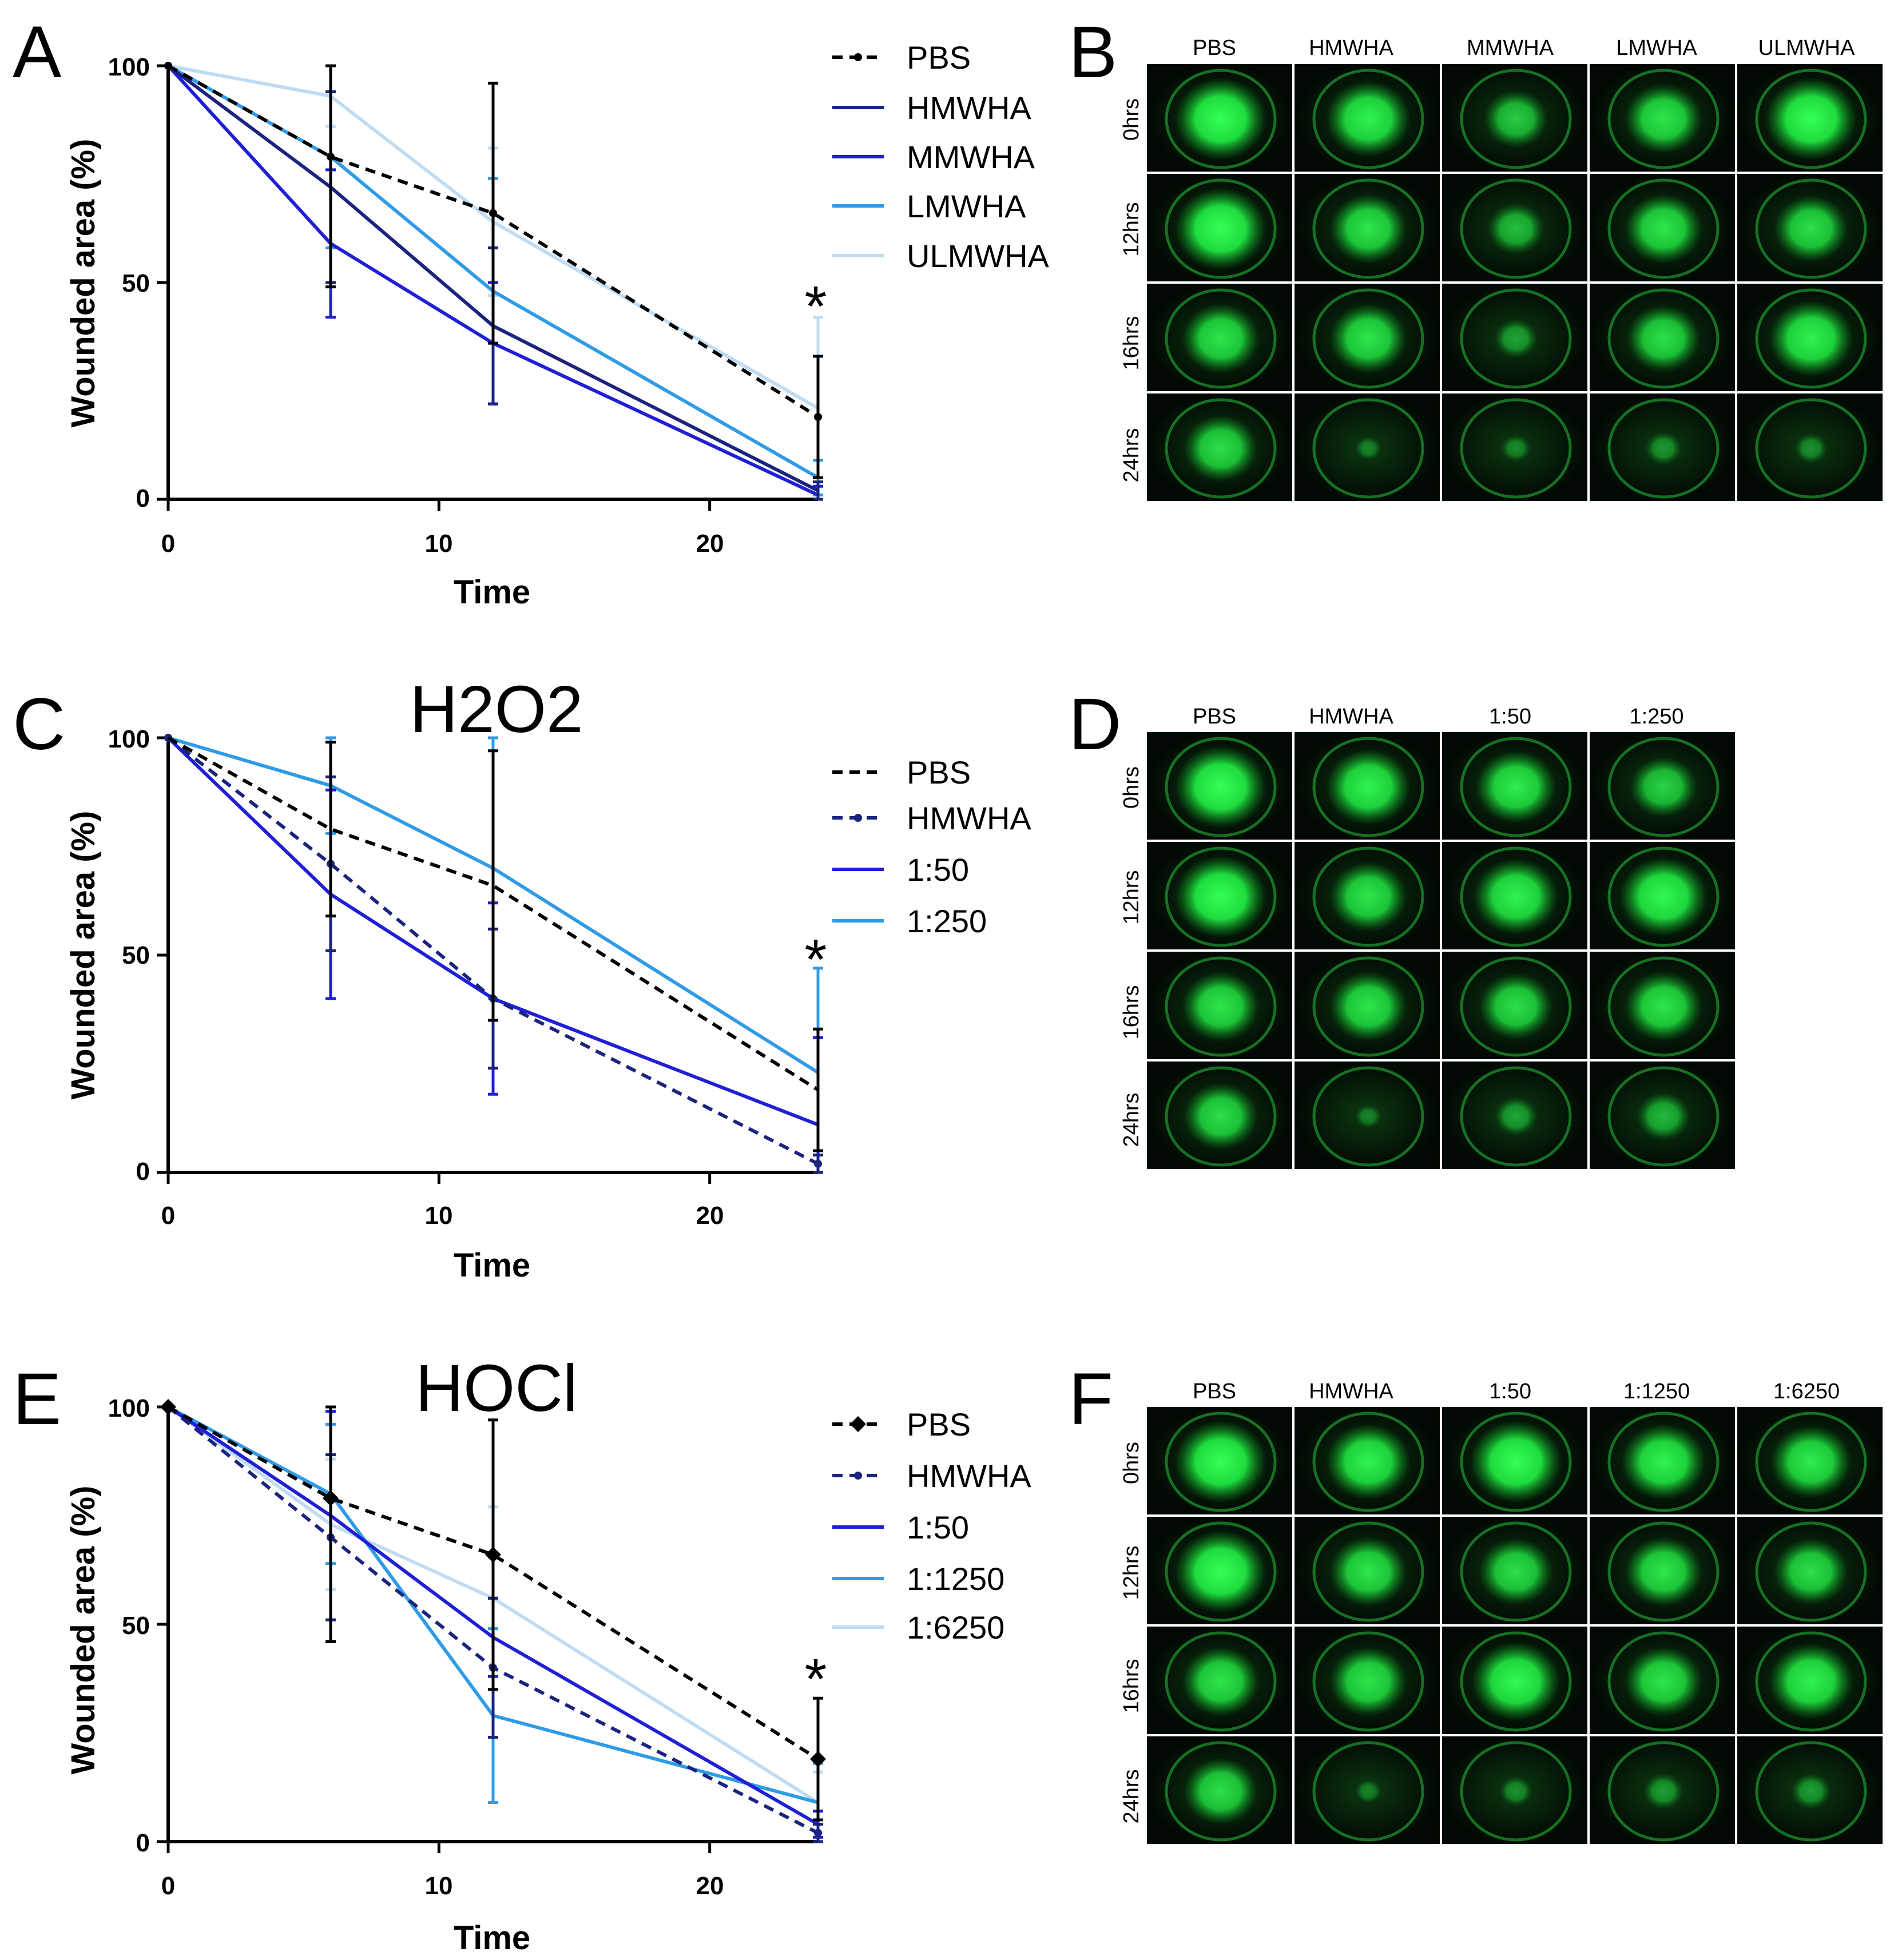  I want to click on legend-label-hmwha: HMWHA, so click(969, 108).